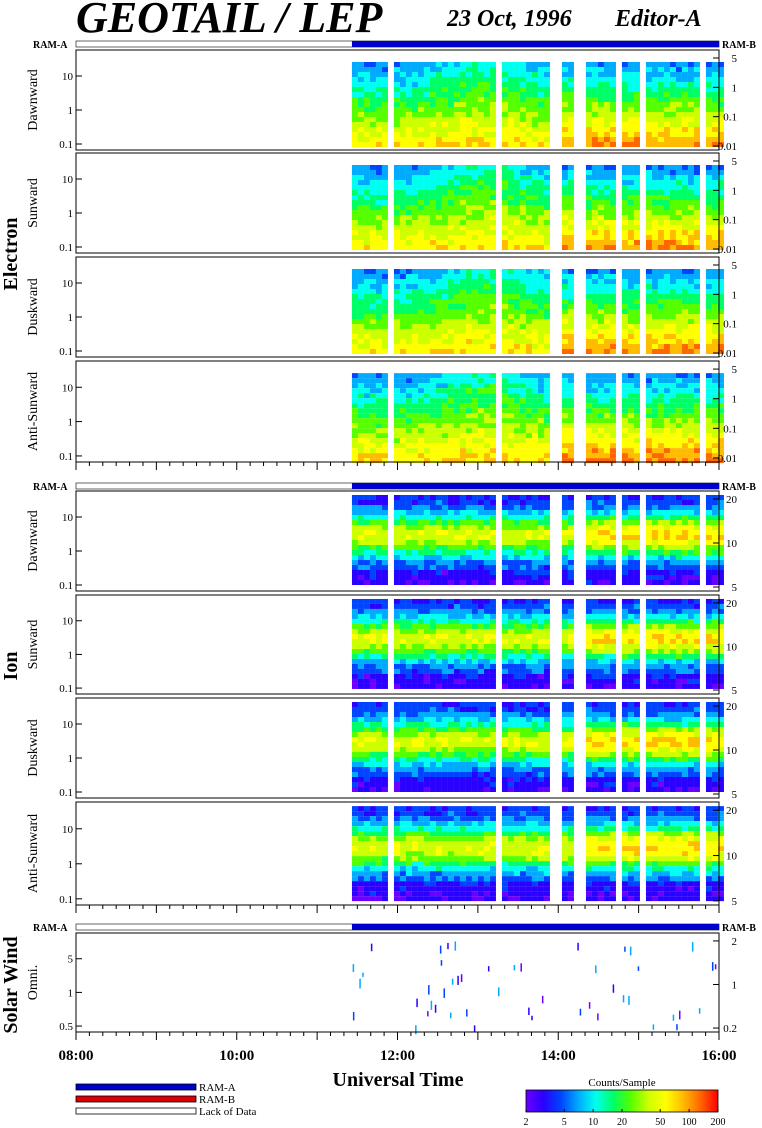 Image resolution: width=762 pixels, height=1128 pixels. What do you see at coordinates (33, 411) in the screenshot?
I see `panel-label: Anti-Sunward` at bounding box center [33, 411].